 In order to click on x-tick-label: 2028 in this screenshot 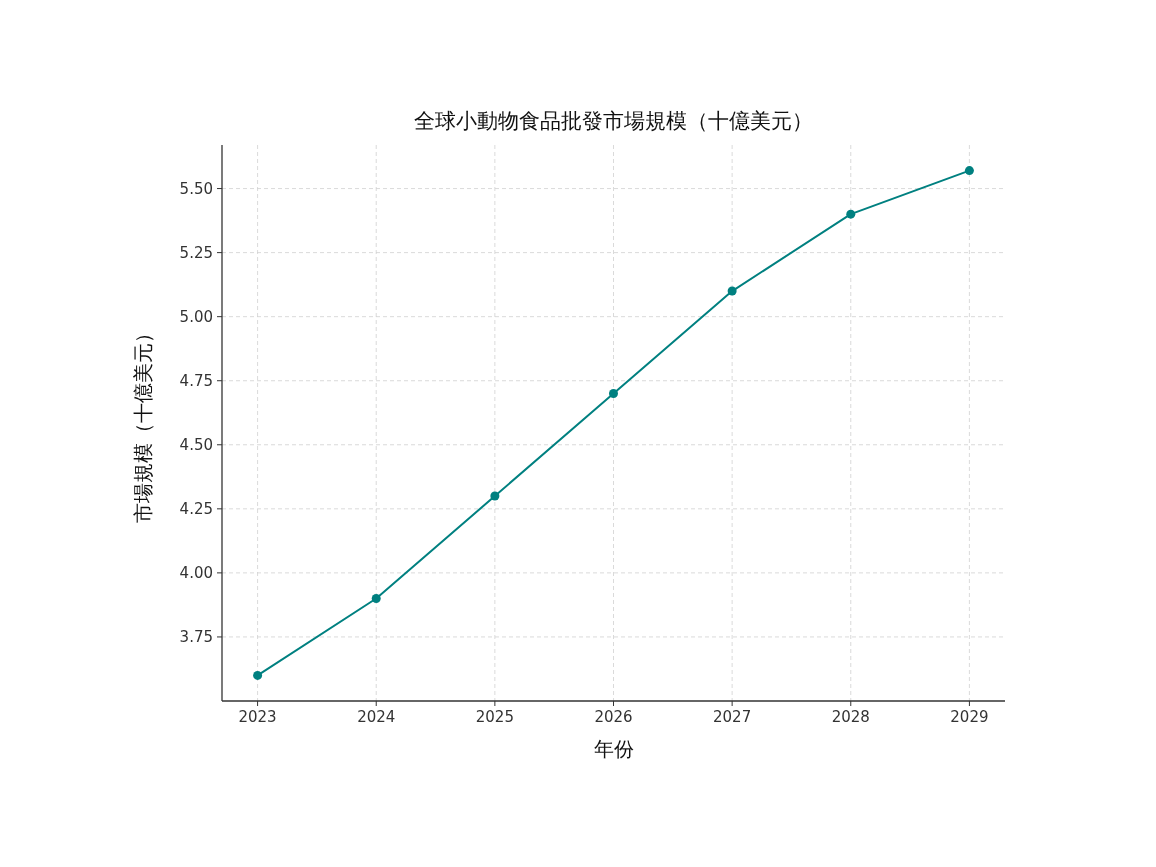, I will do `click(850, 717)`.